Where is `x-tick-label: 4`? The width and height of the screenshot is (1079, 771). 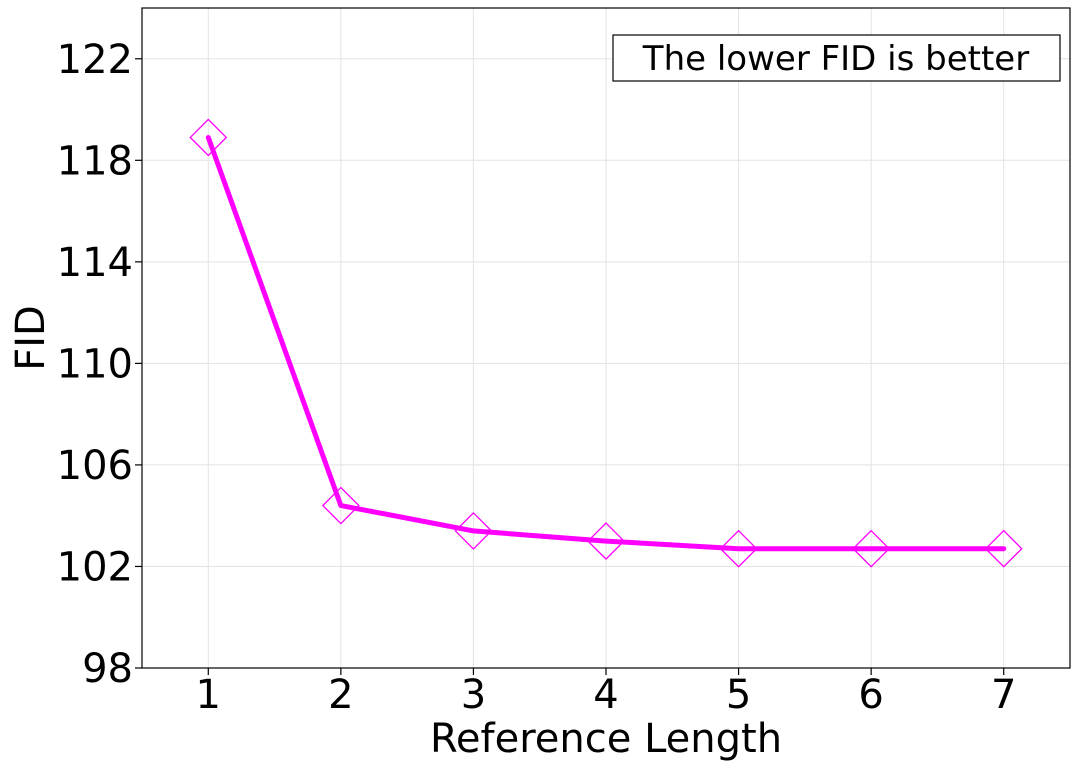 x-tick-label: 4 is located at coordinates (605, 695).